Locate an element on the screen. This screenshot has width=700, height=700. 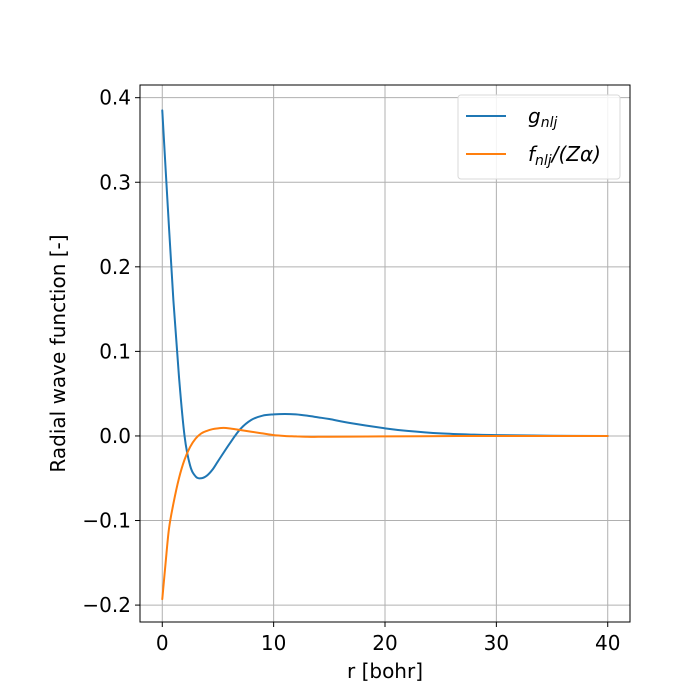
y-tick-label: −0.1 is located at coordinates (106, 521).